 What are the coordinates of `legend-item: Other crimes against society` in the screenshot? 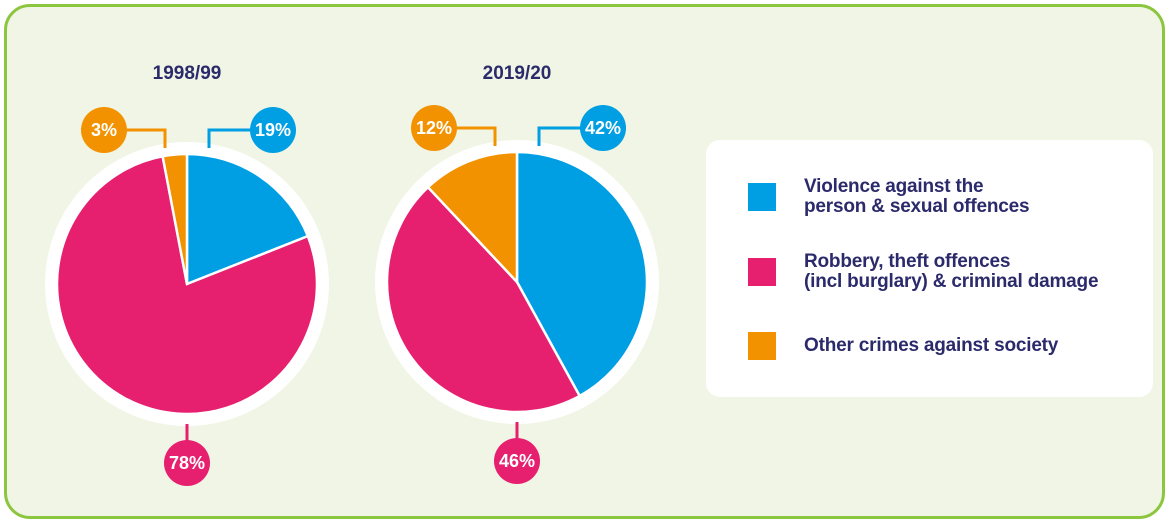 It's located at (903, 346).